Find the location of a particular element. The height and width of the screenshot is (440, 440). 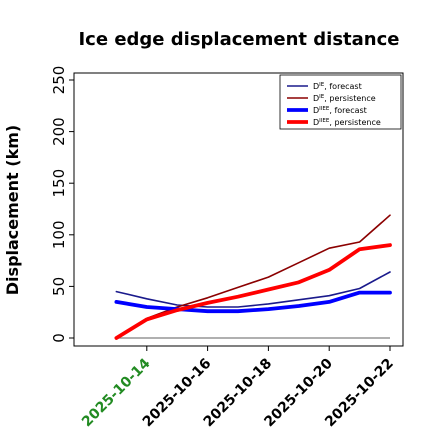

legend-label: DIE, persistence is located at coordinates (344, 98).